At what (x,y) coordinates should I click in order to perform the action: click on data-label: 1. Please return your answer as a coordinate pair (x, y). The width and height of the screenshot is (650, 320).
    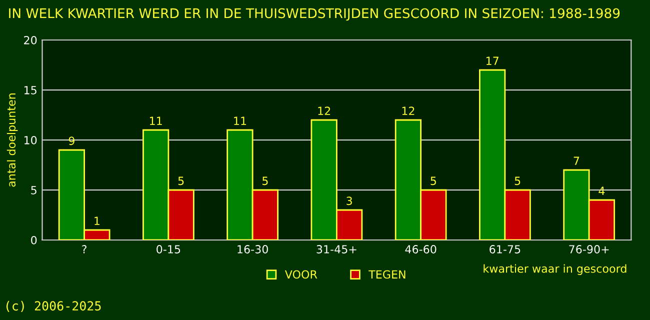
    Looking at the image, I should click on (97, 220).